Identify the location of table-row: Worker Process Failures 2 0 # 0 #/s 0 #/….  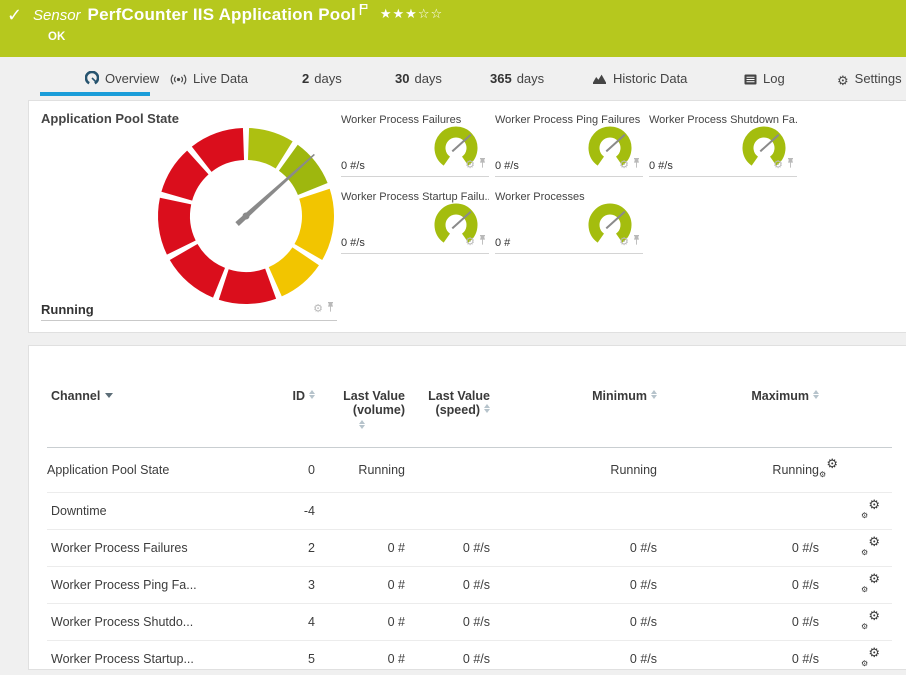
(469, 548).